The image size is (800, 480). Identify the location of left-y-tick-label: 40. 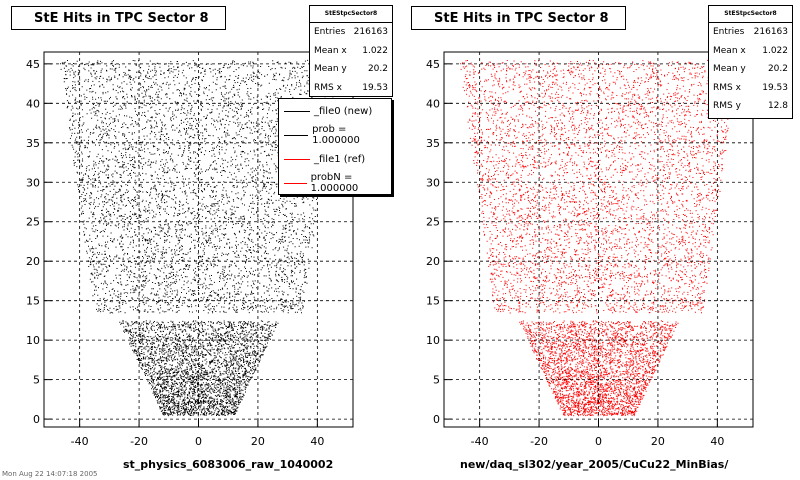
(33, 103).